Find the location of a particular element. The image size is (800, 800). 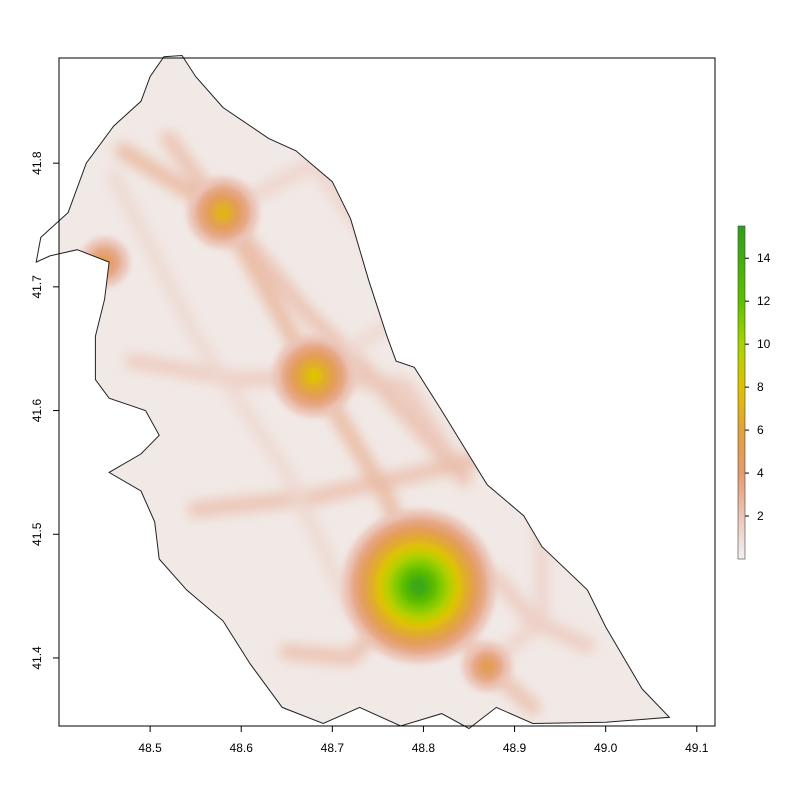

colorbar-tick-label: 6 is located at coordinates (760, 430).